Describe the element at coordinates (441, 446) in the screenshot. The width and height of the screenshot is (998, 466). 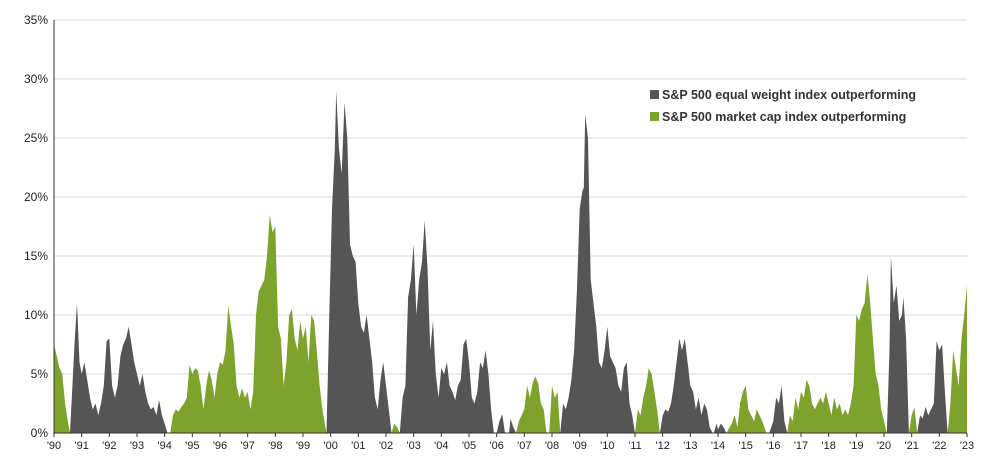
I see `x-tick-label: '04` at that location.